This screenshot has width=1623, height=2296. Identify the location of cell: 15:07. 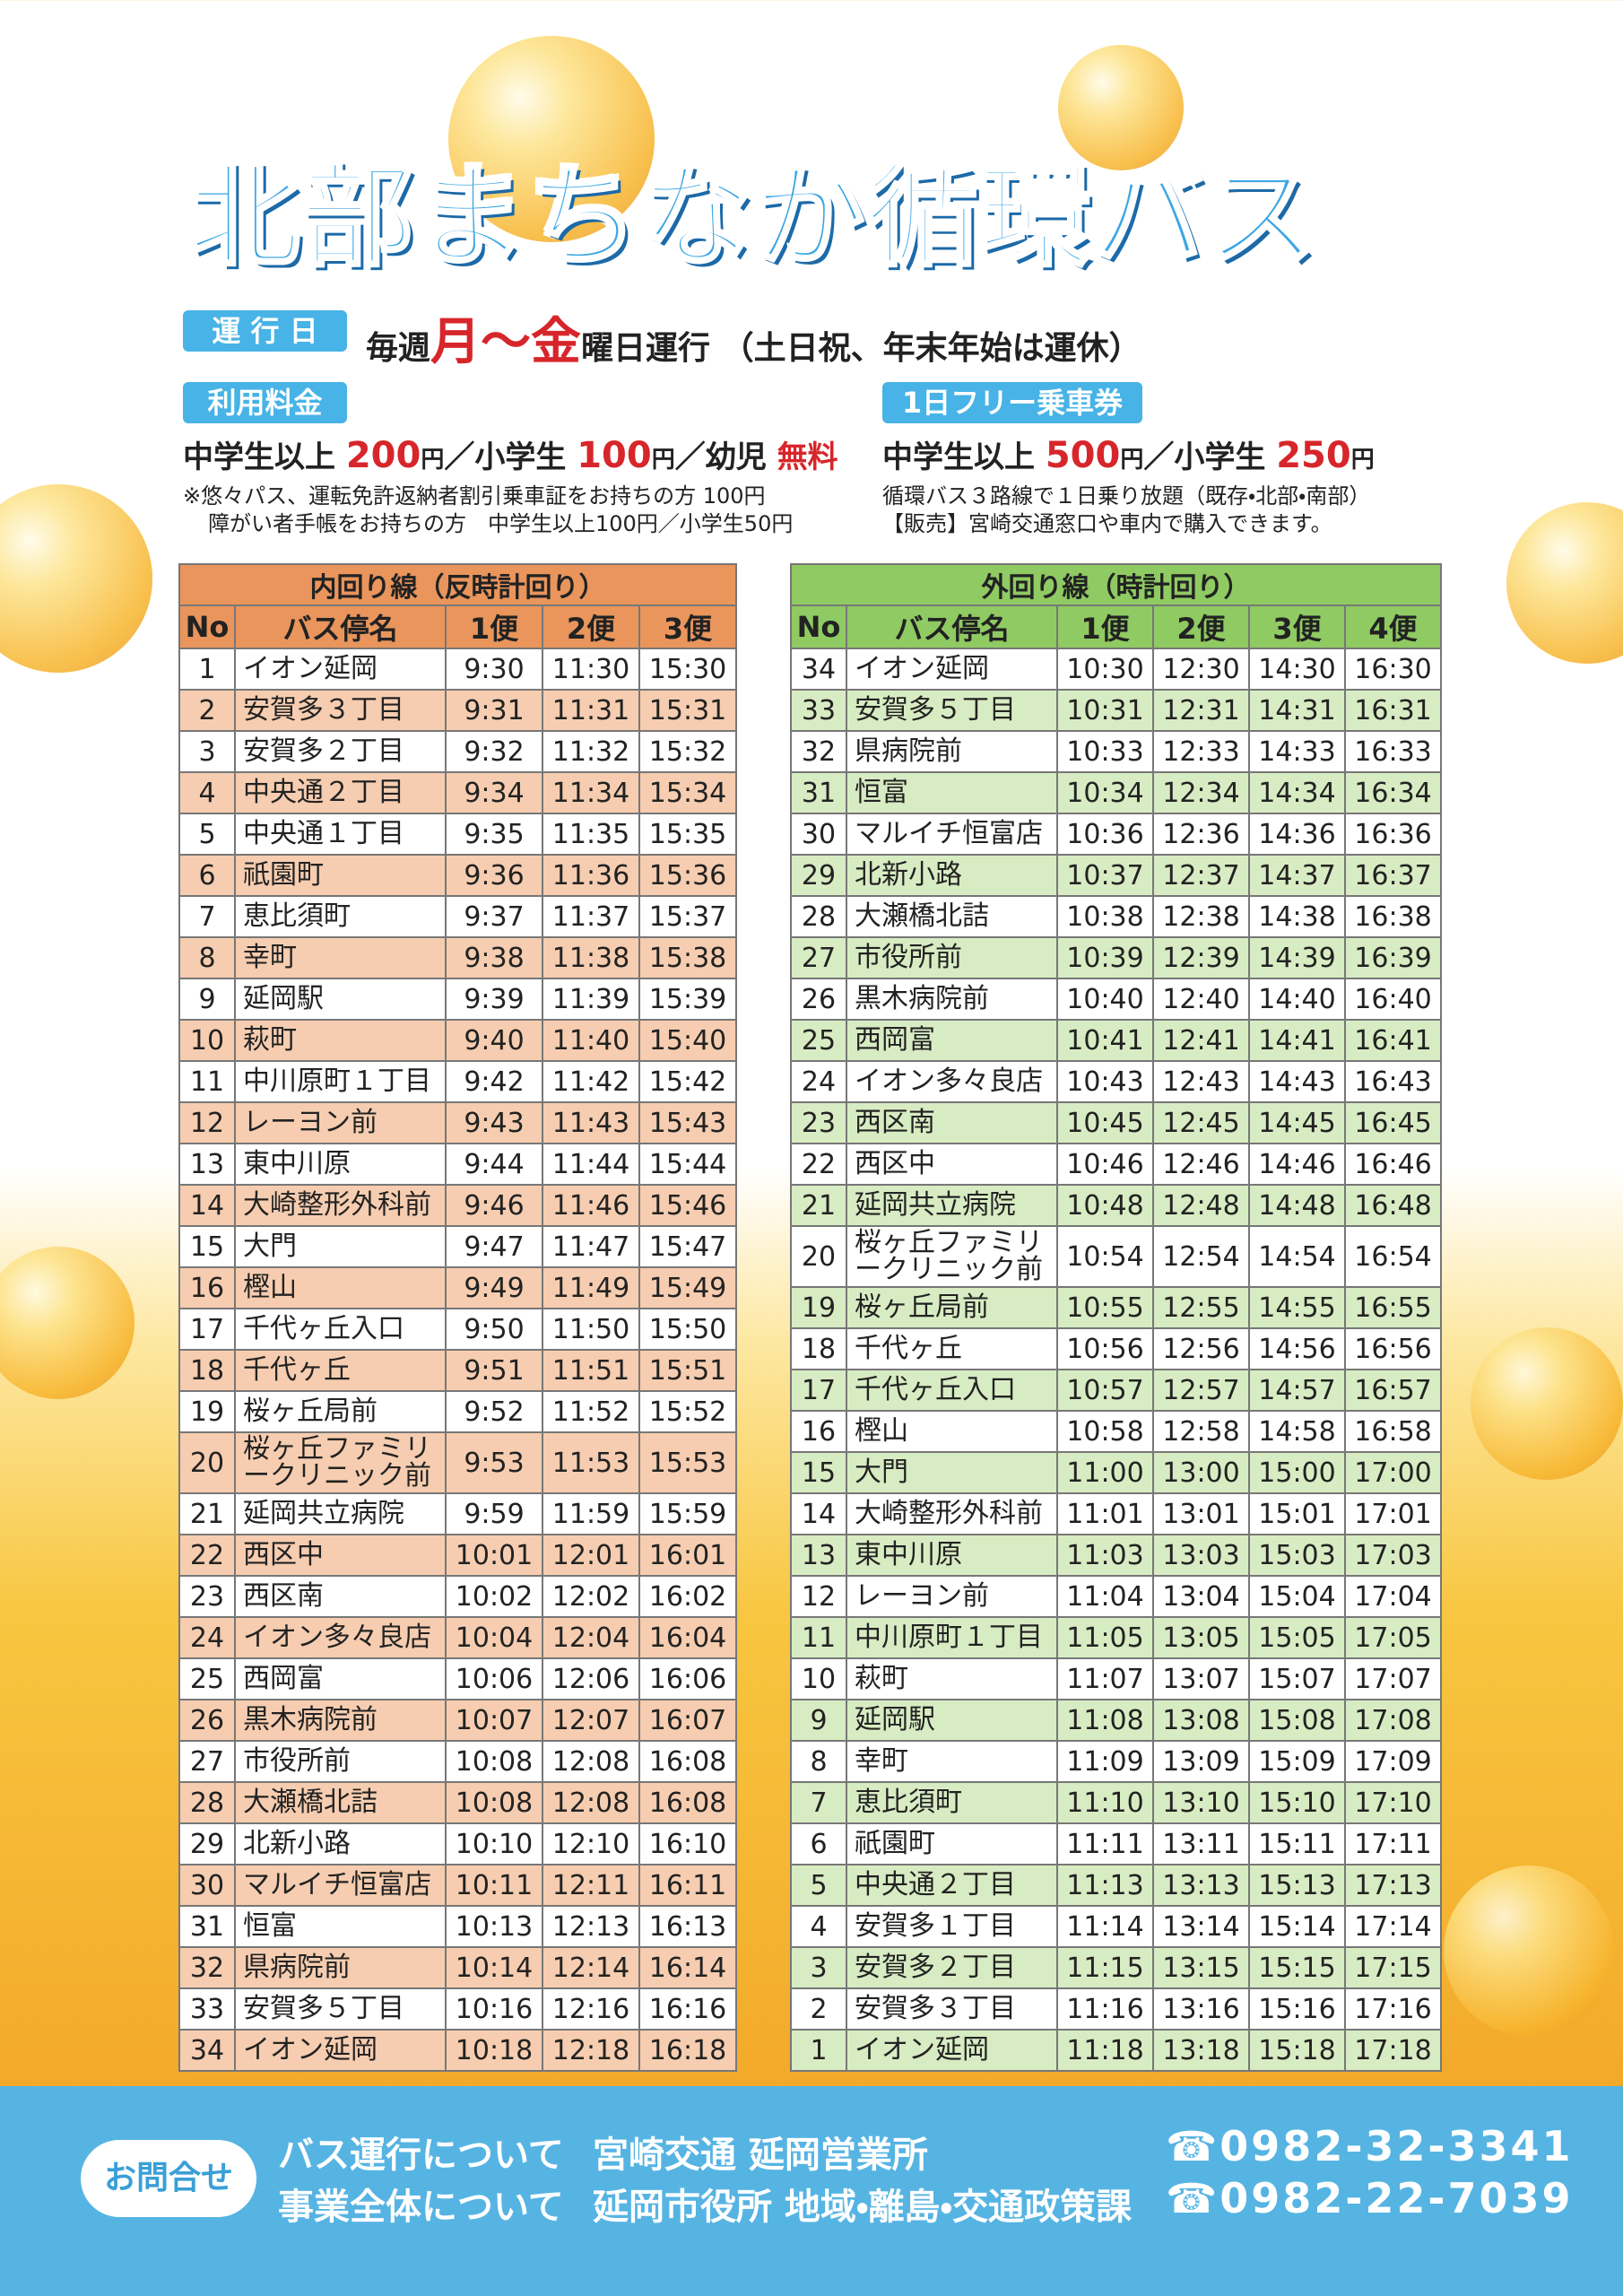
(1297, 1678).